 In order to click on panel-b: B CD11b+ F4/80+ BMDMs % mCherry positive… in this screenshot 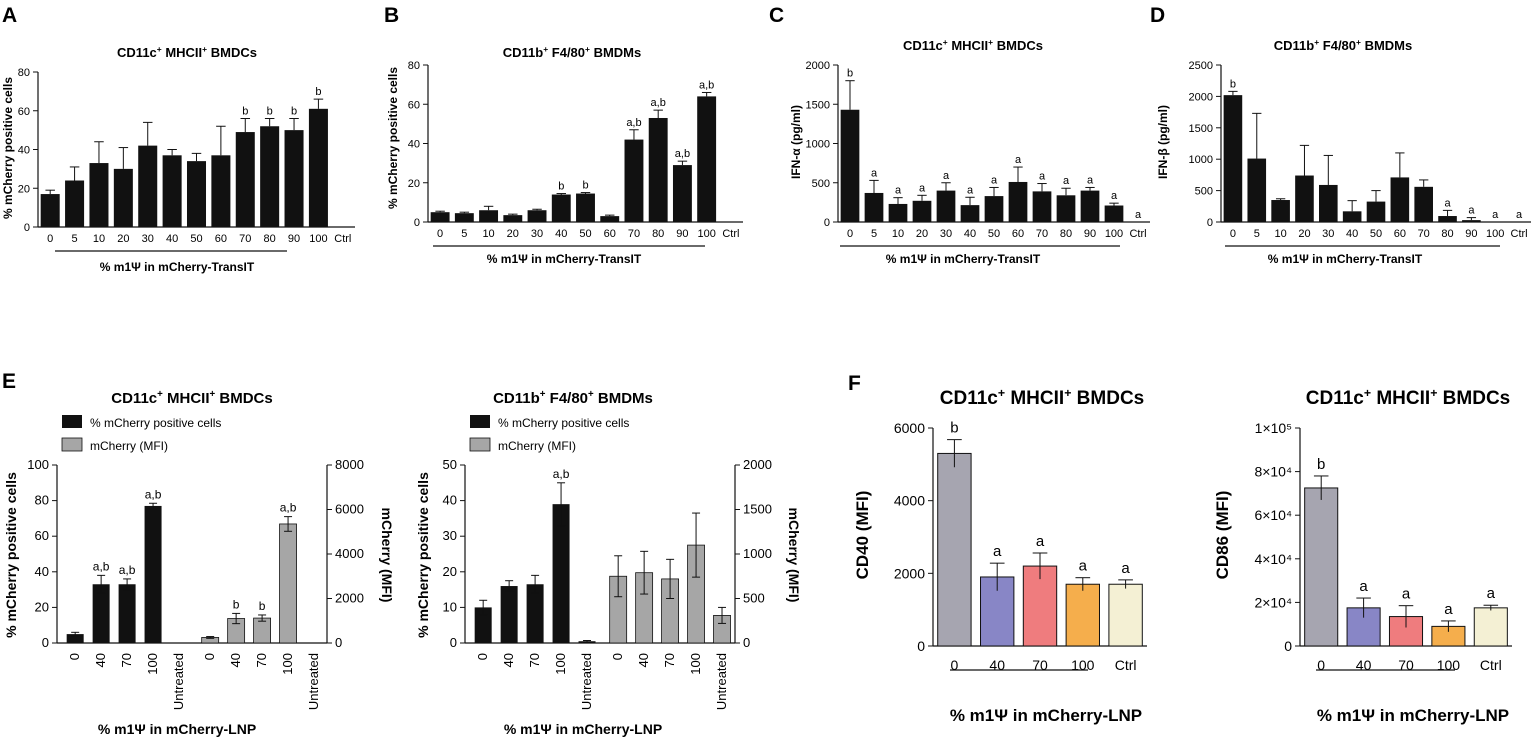, I will do `click(563, 135)`.